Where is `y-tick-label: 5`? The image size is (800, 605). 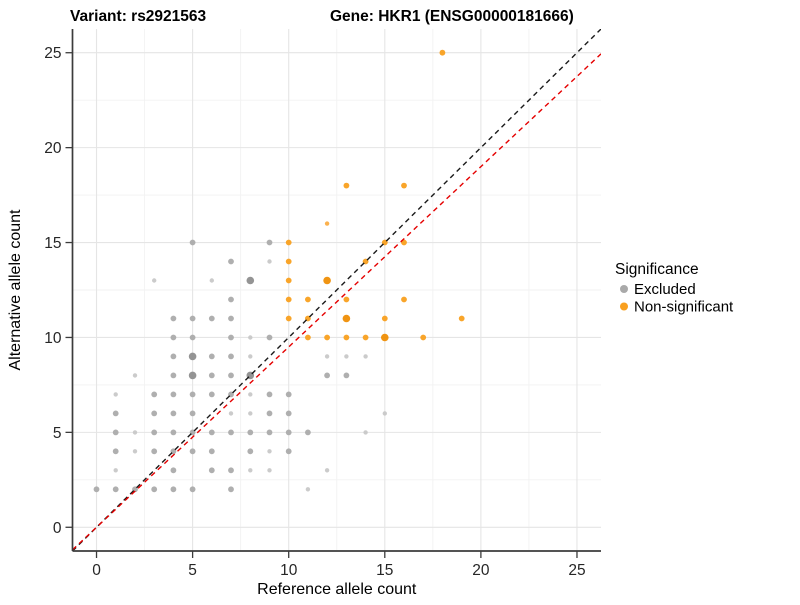
y-tick-label: 5 is located at coordinates (57, 433).